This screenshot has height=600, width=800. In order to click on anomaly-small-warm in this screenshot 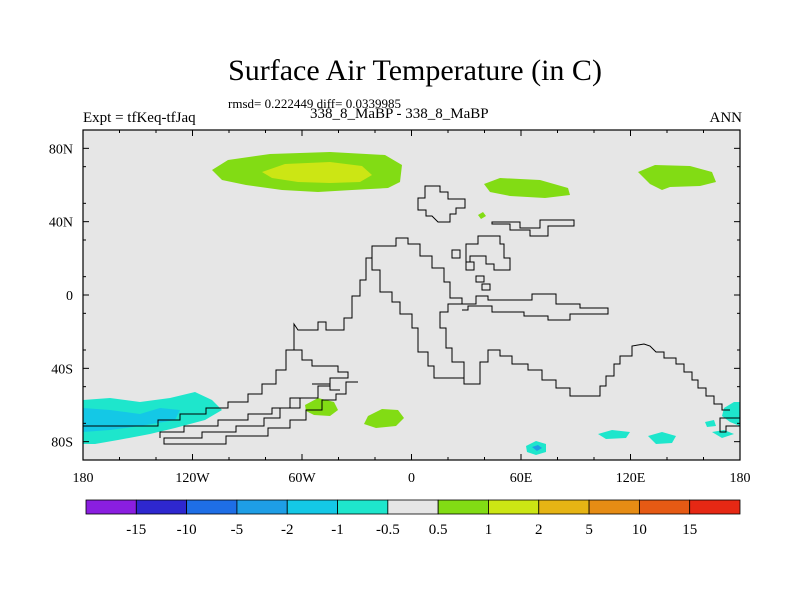, I will do `click(482, 215)`.